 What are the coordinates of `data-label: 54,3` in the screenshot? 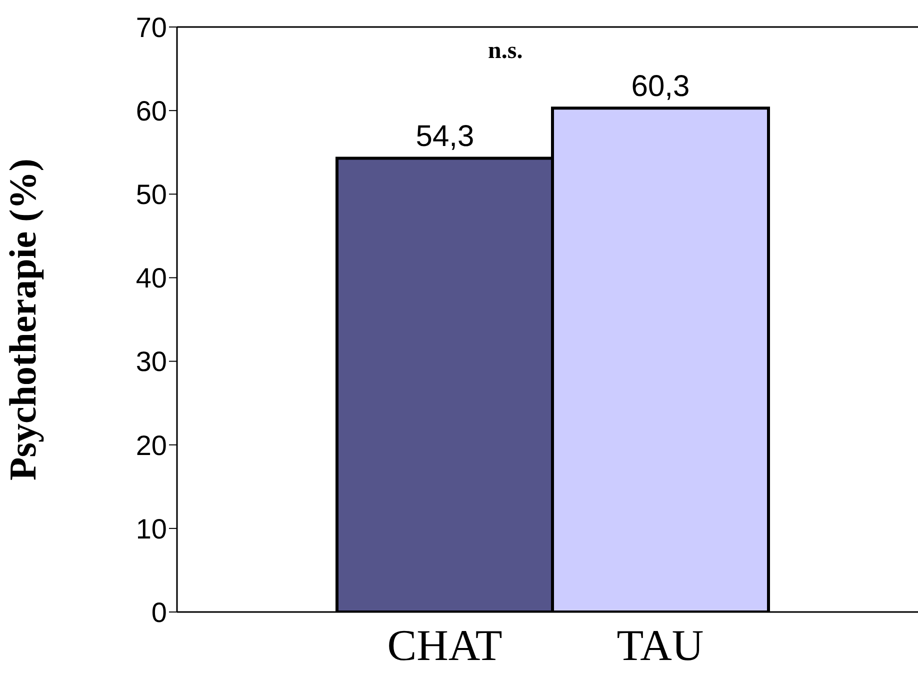 It's located at (445, 137).